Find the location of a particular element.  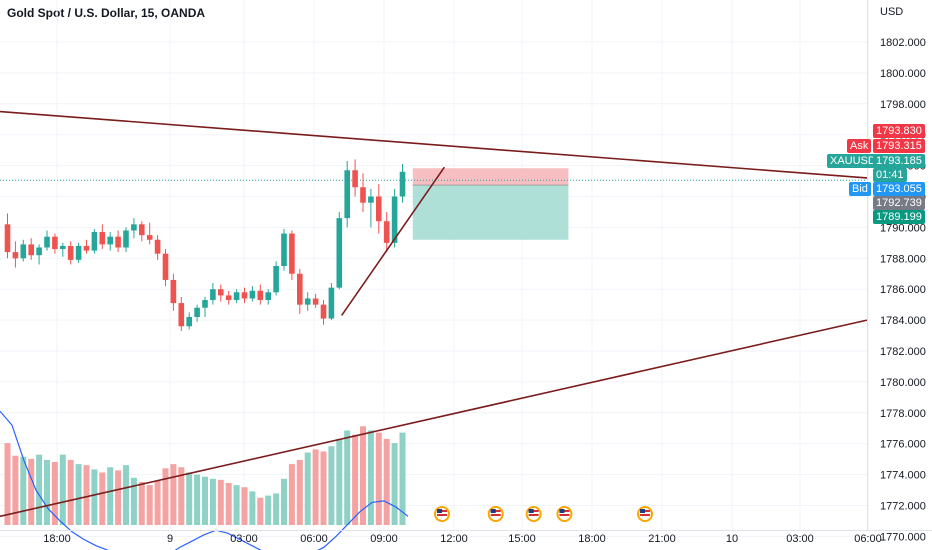

target-level-tag: 1789.199 is located at coordinates (899, 217).